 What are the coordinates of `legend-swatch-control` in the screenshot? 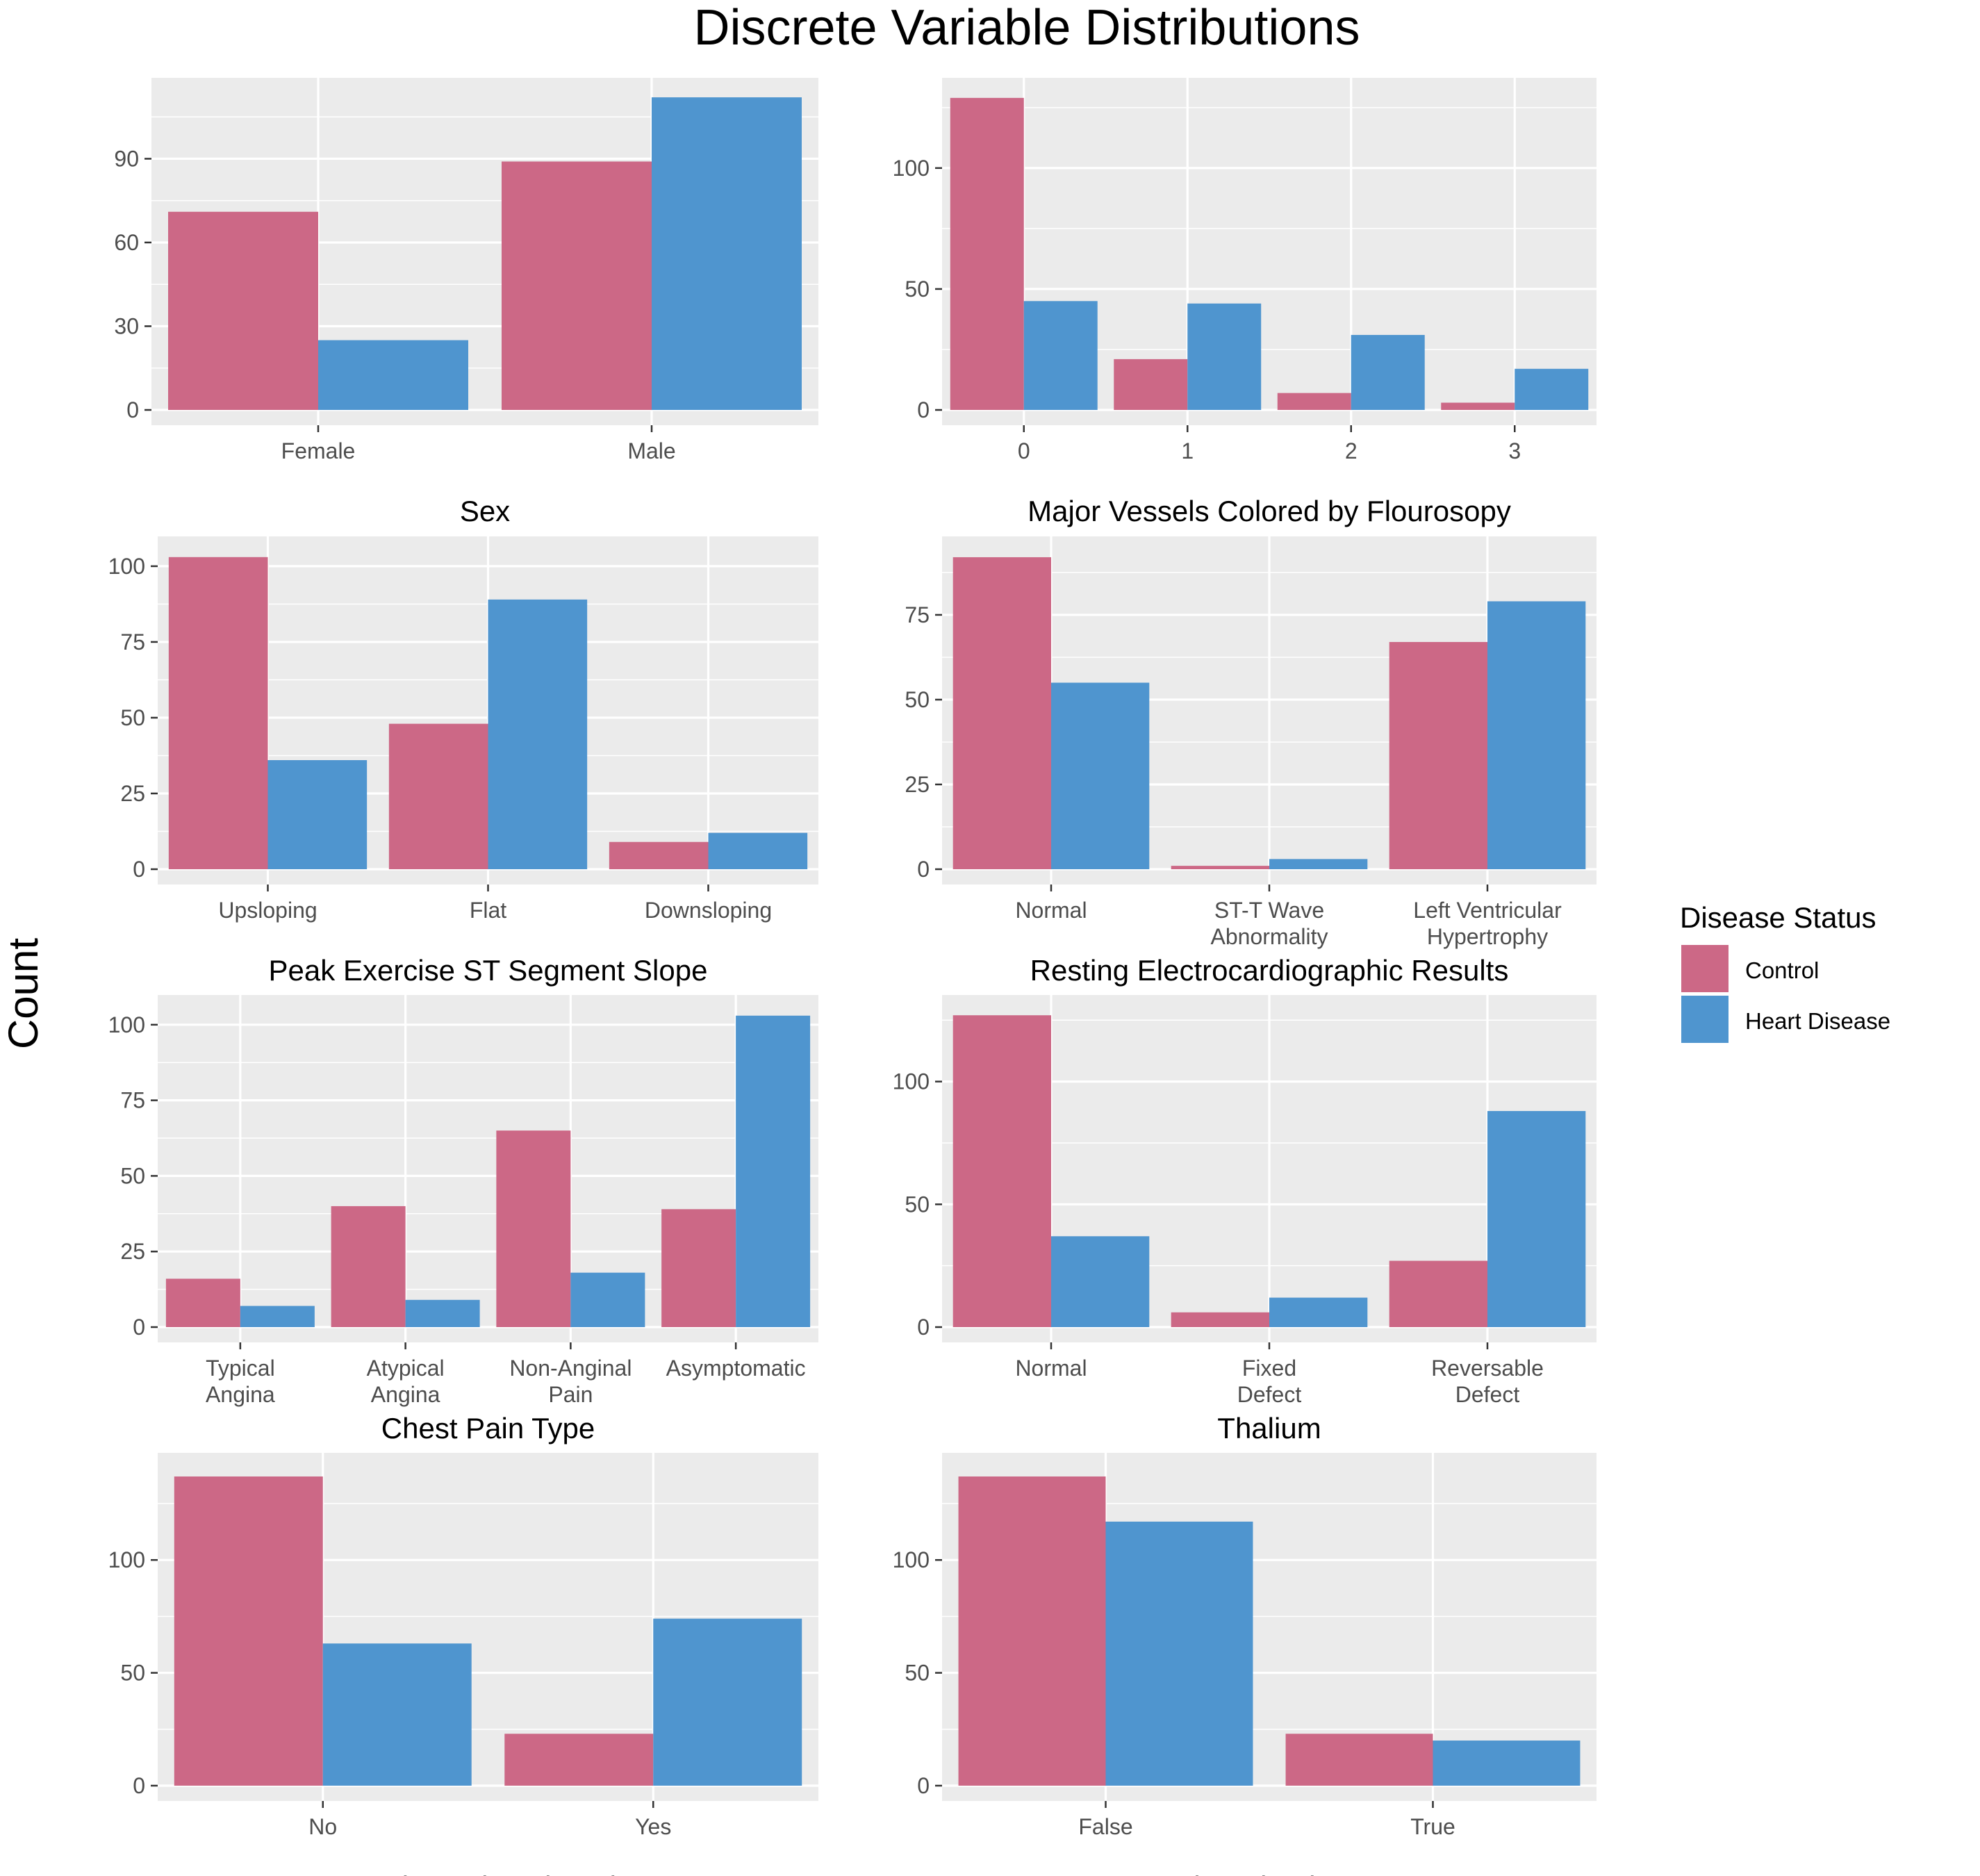 It's located at (1705, 968).